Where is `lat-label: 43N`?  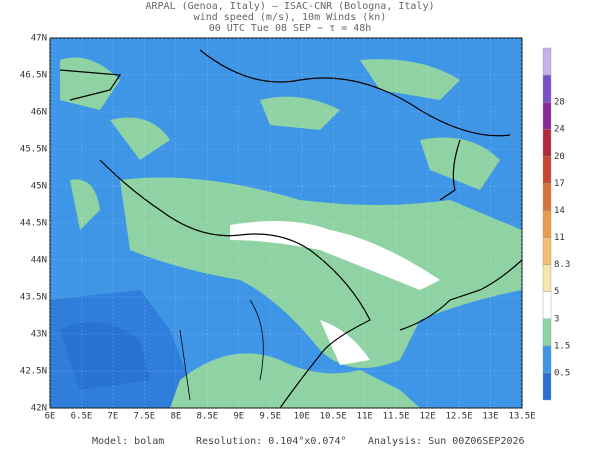 lat-label: 43N is located at coordinates (39, 335).